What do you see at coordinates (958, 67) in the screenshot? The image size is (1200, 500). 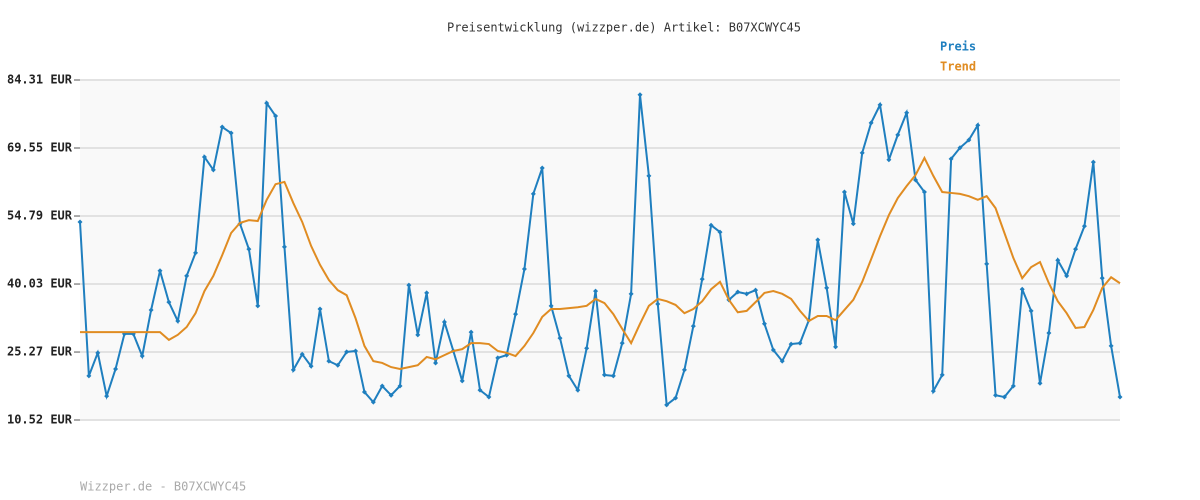 I see `legend-label: Trend` at bounding box center [958, 67].